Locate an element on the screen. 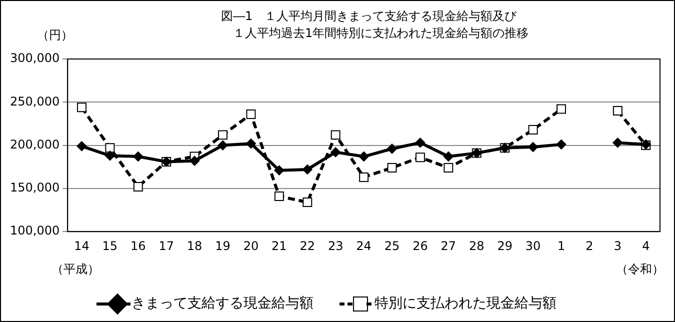  x-tick-label: 24 is located at coordinates (364, 245).